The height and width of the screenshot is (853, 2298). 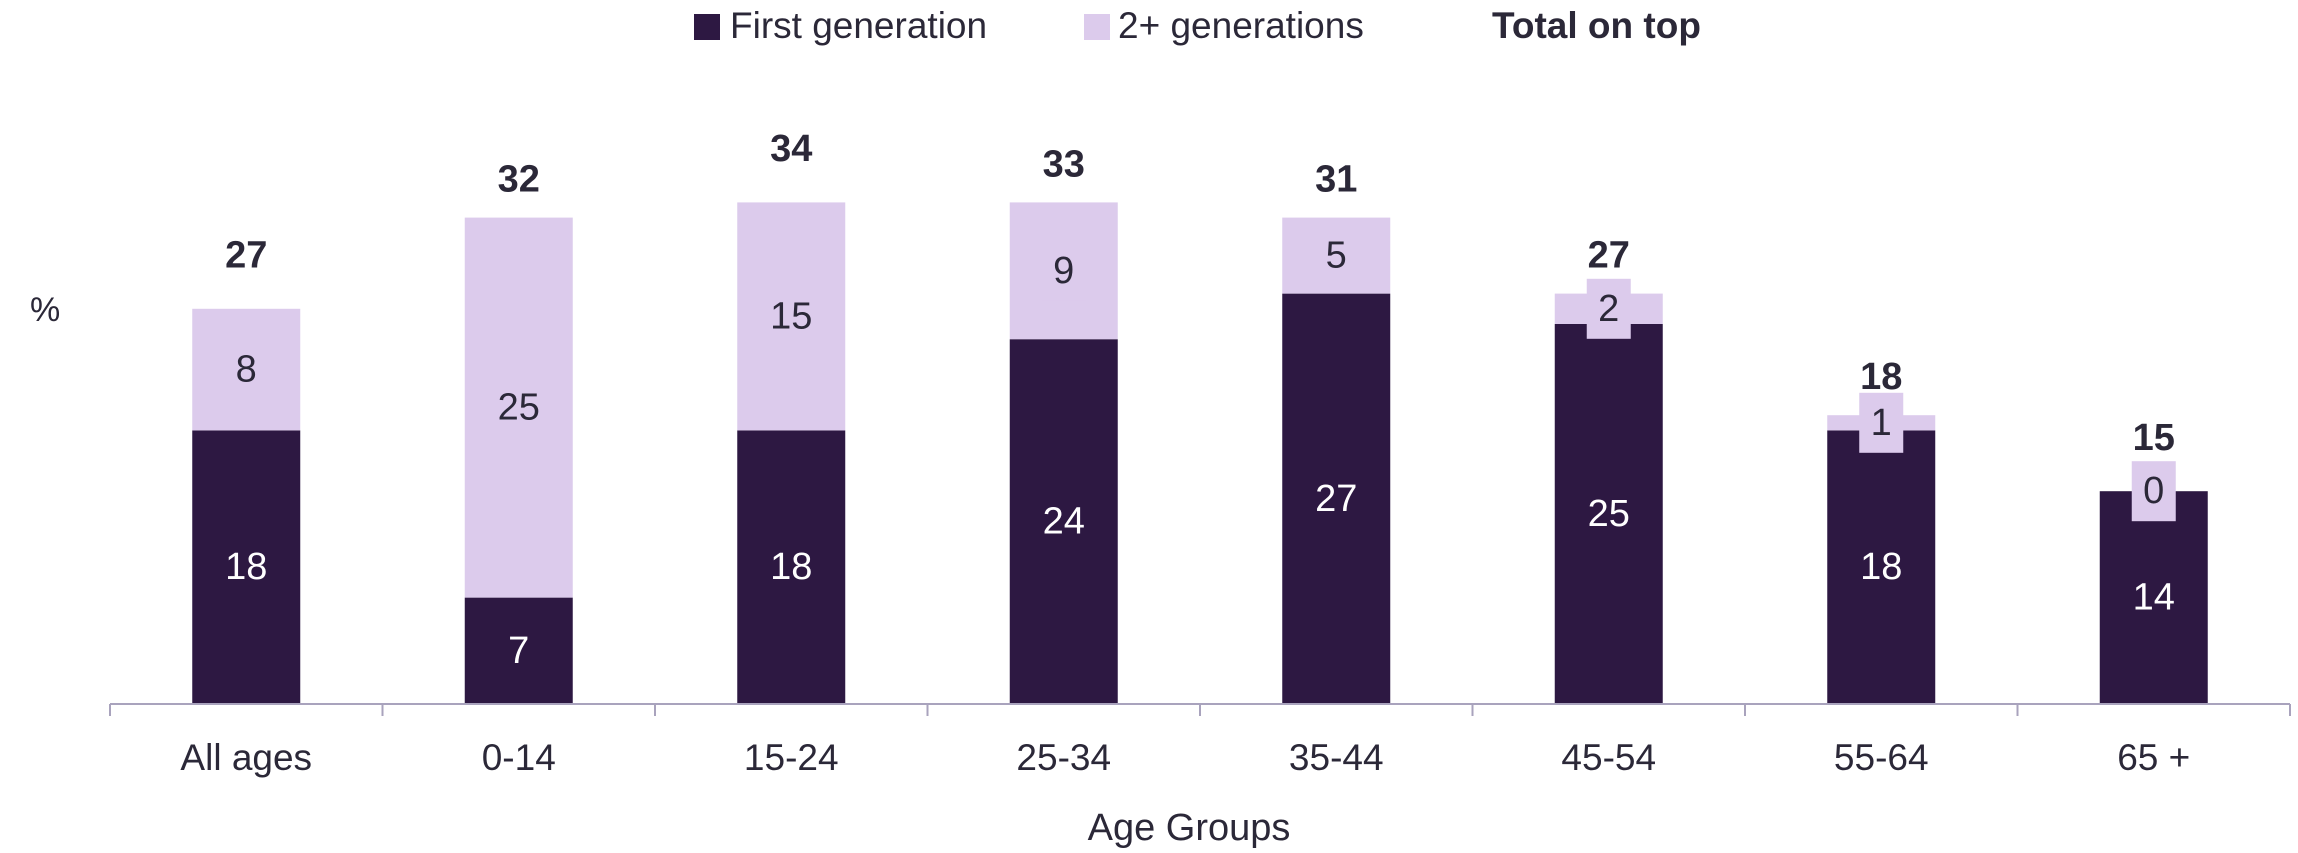 What do you see at coordinates (858, 25) in the screenshot?
I see `legend-label: First generation` at bounding box center [858, 25].